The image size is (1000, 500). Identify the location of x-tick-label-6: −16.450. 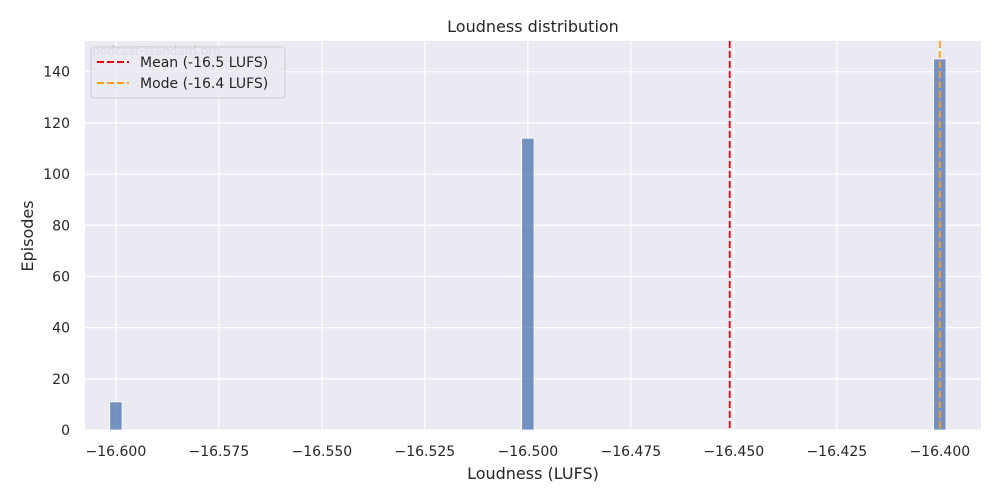
(733, 452).